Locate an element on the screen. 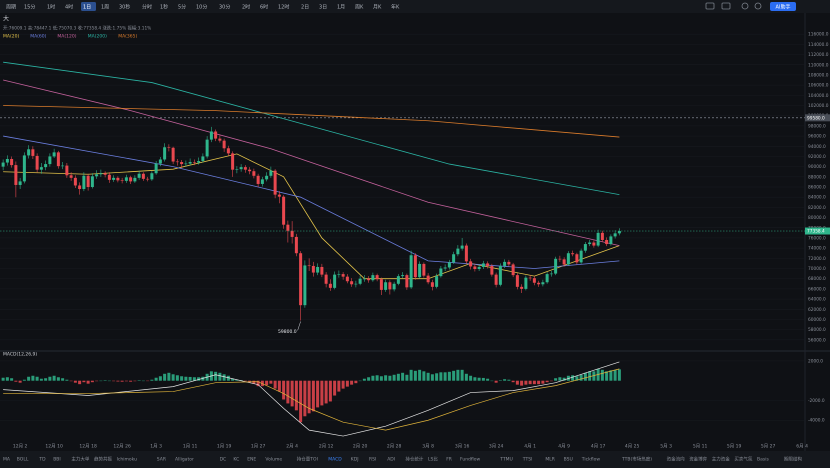 This screenshot has height=468, width=830. period-button: 3日 is located at coordinates (323, 8).